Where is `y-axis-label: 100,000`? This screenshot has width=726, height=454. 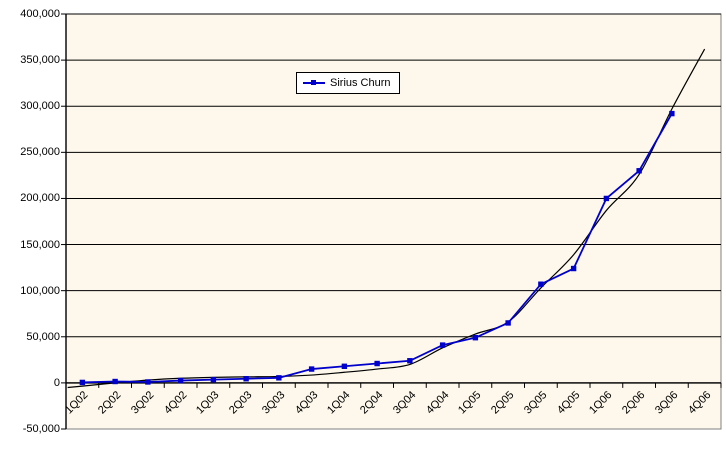
y-axis-label: 100,000 is located at coordinates (40, 290).